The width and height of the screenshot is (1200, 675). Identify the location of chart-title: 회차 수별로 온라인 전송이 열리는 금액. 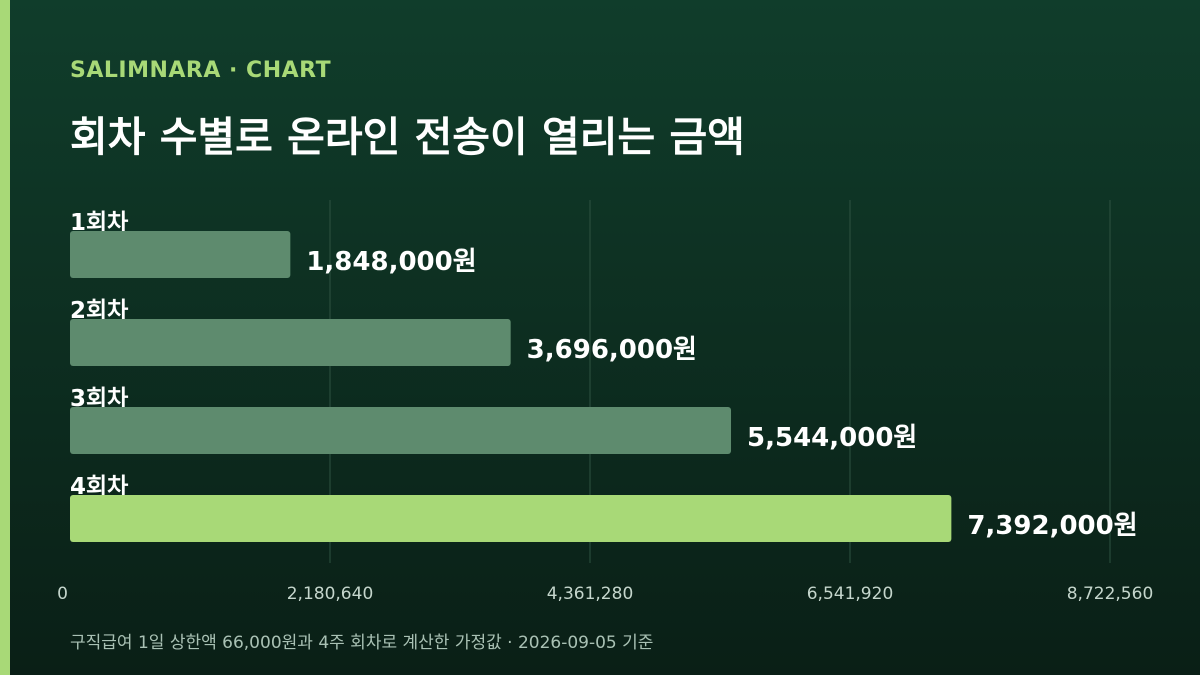
(407, 137).